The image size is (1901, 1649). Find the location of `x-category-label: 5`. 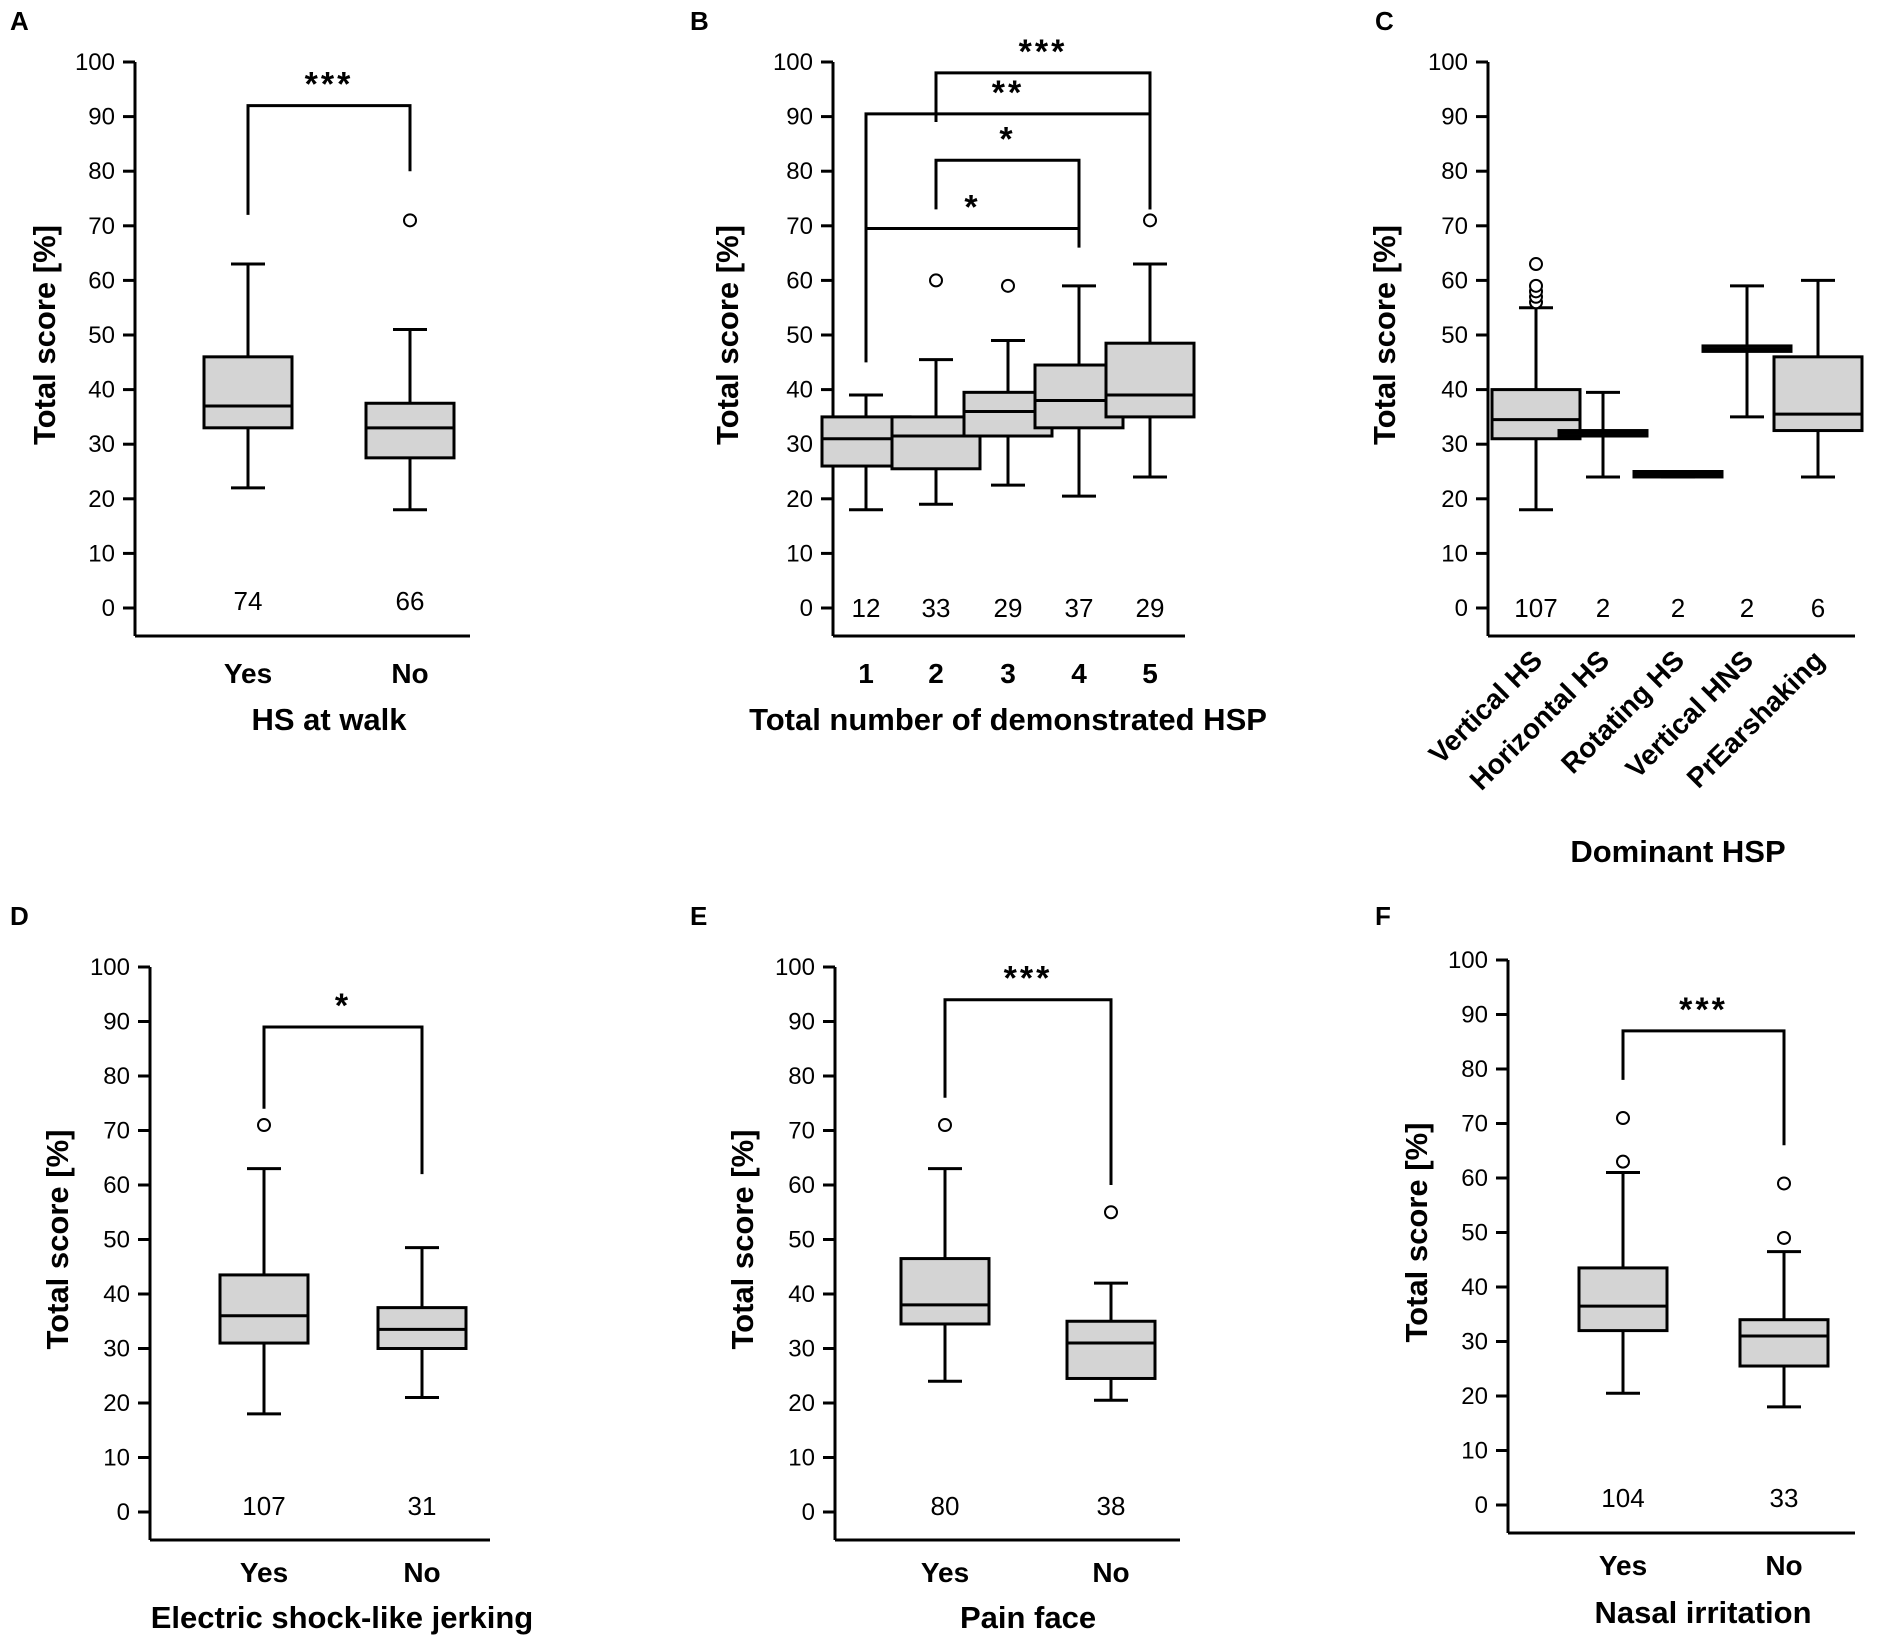

x-category-label: 5 is located at coordinates (1150, 673).